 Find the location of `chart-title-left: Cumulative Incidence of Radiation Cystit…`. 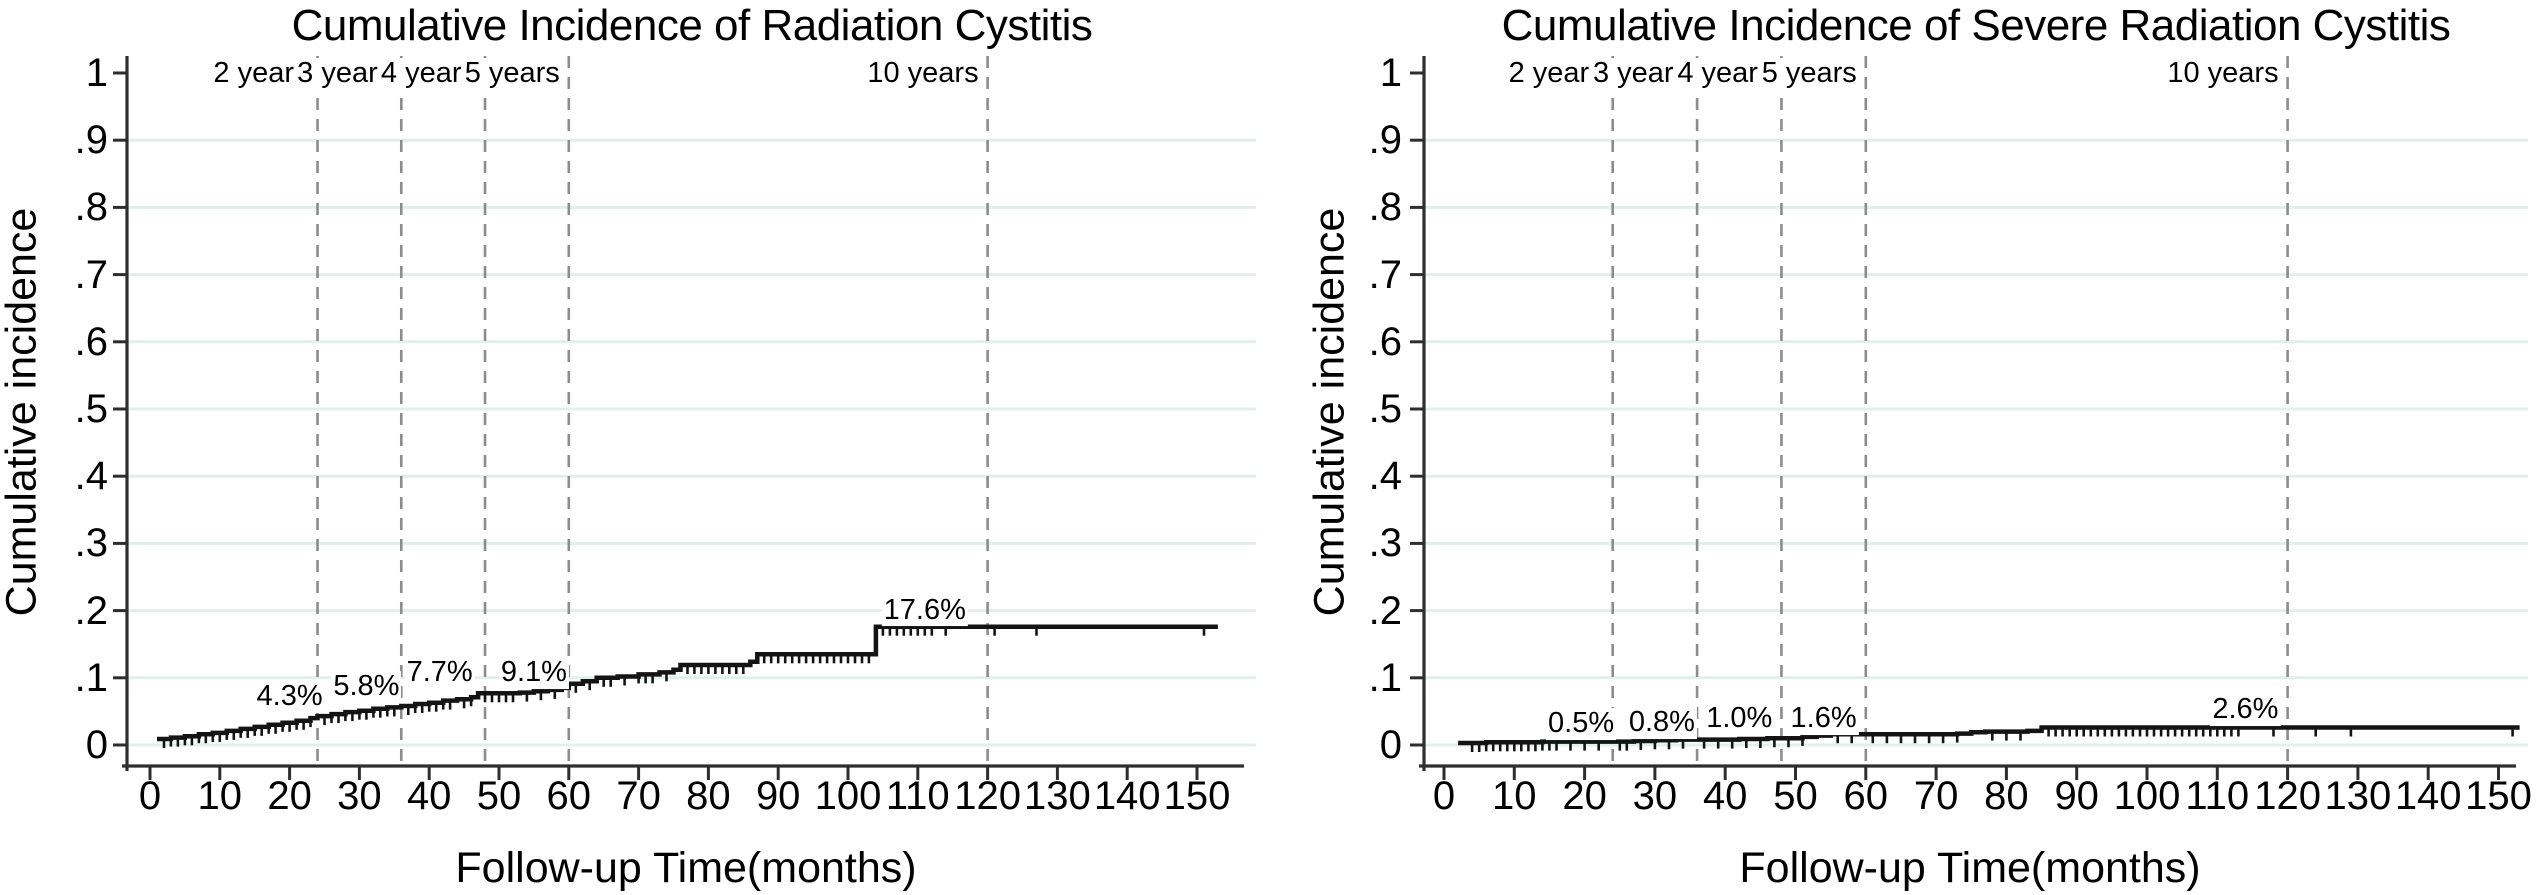

chart-title-left: Cumulative Incidence of Radiation Cystit… is located at coordinates (692, 25).